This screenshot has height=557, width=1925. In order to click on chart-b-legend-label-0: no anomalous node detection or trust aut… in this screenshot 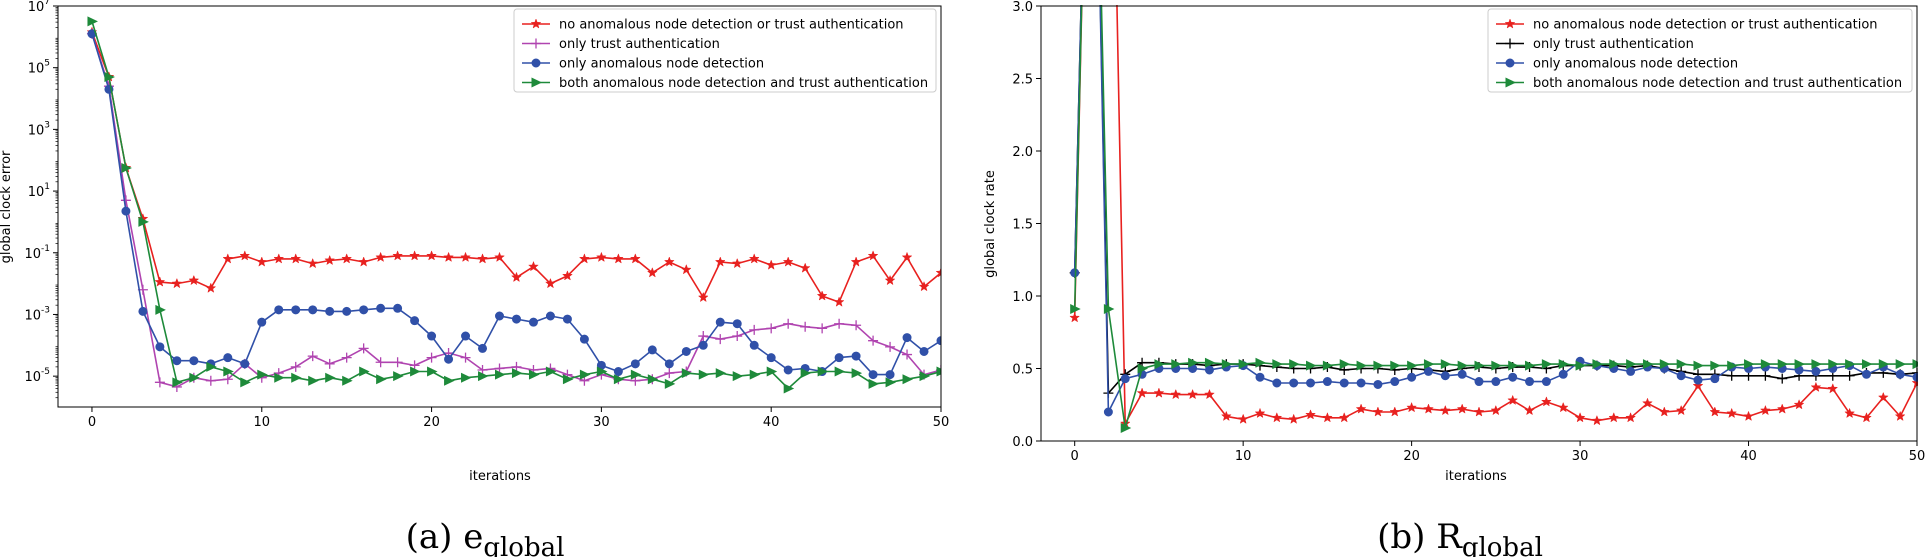, I will do `click(1705, 25)`.